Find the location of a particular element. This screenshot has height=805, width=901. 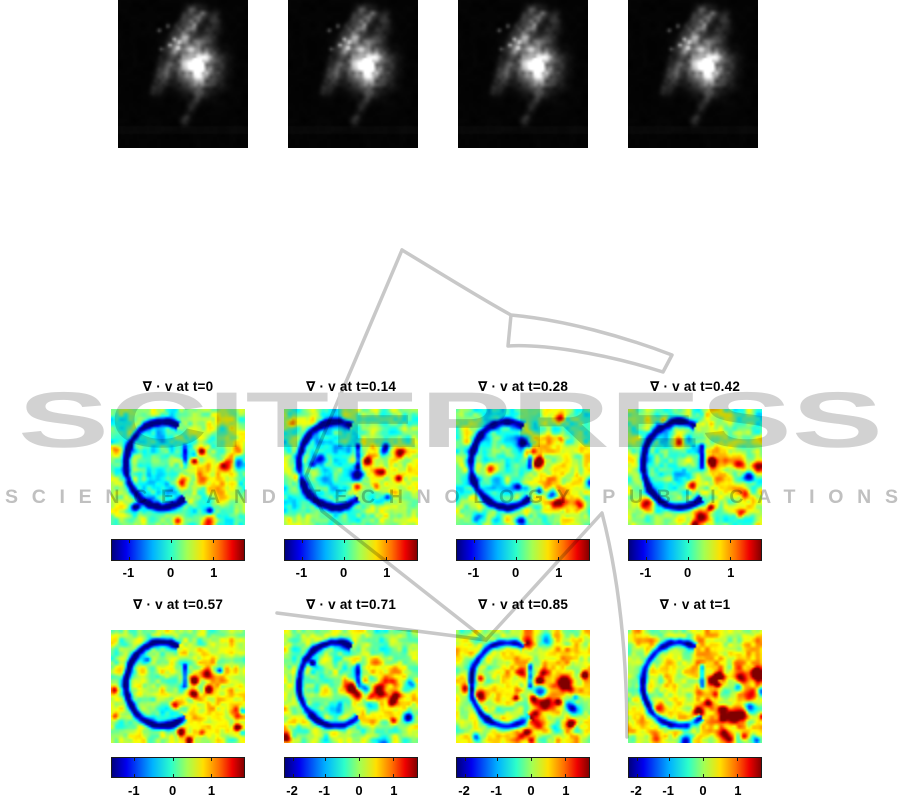

divergence-map-r1c4 is located at coordinates (695, 467).